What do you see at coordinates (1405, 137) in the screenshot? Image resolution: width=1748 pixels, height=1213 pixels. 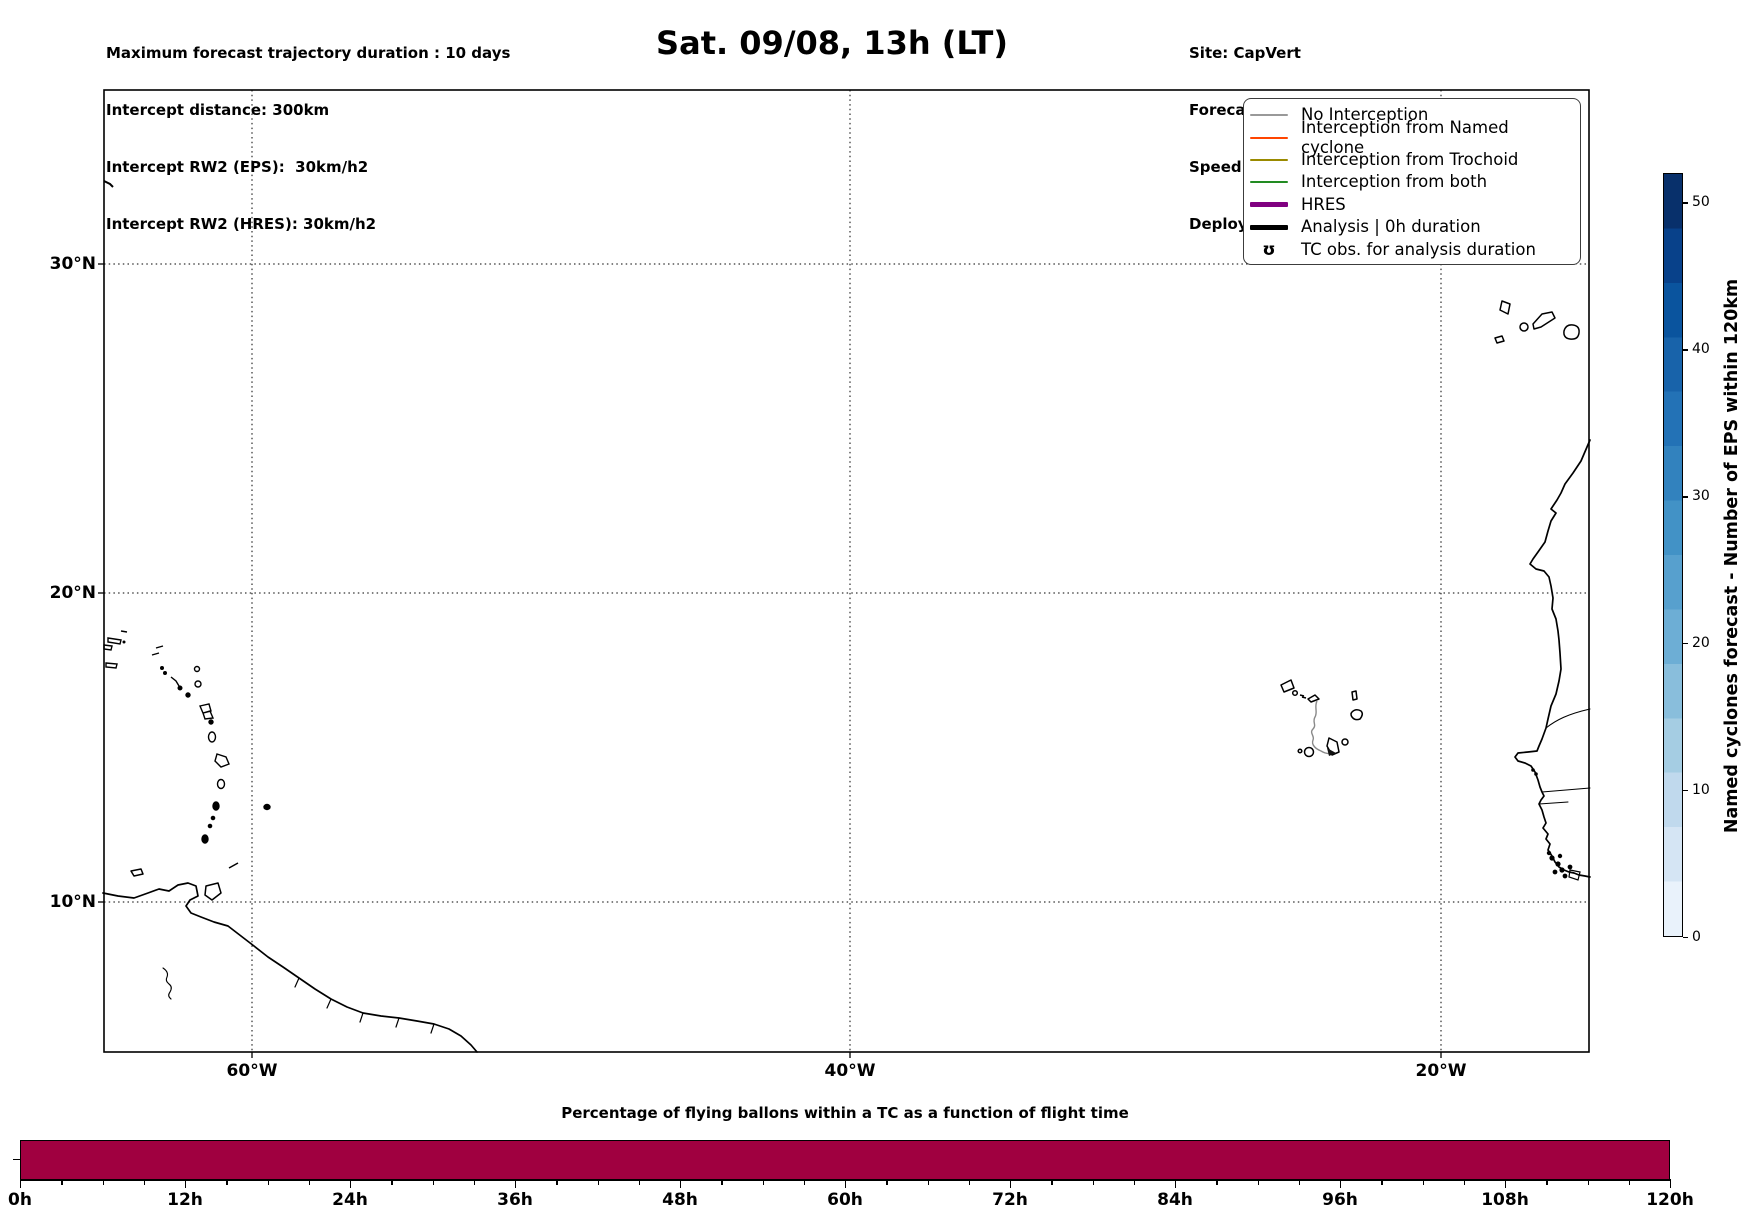 I see `legend-item-label: Interception from Named cyclone` at bounding box center [1405, 137].